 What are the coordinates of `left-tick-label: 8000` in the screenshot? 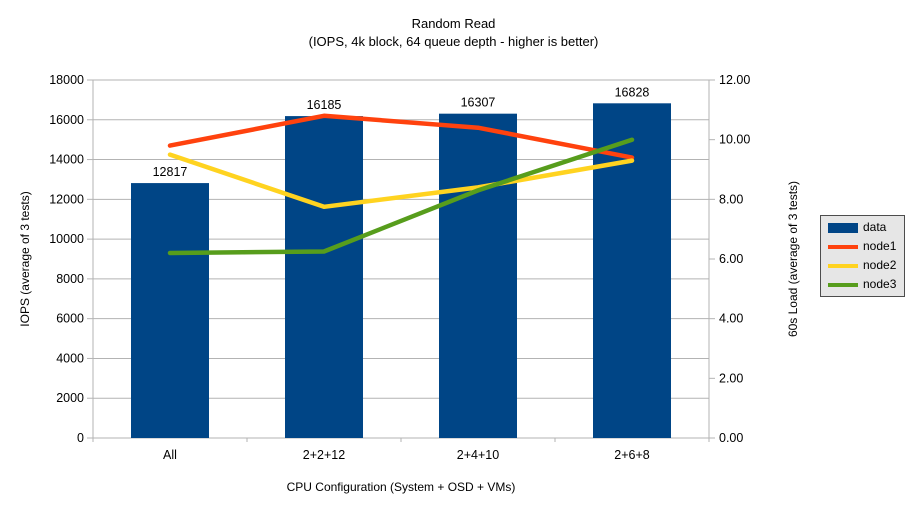 It's located at (70, 279).